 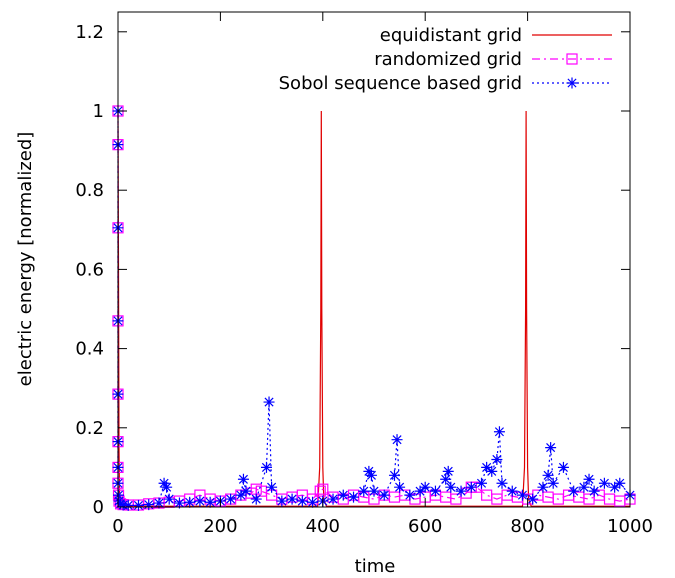 What do you see at coordinates (25, 259) in the screenshot?
I see `y-axis-label: electric energy [normalized]` at bounding box center [25, 259].